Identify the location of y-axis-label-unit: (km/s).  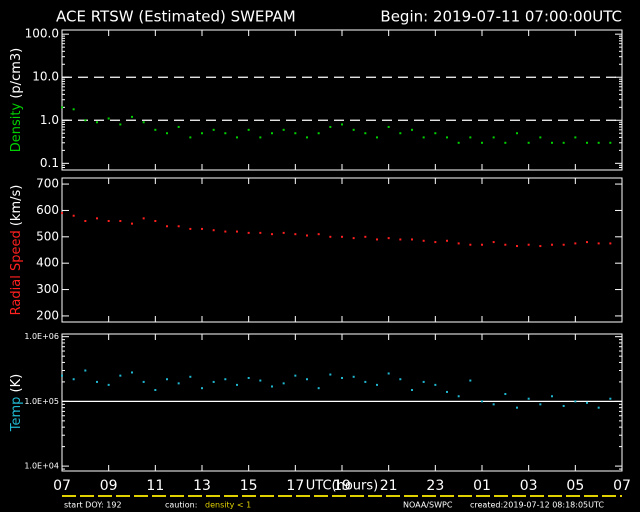
(16, 206).